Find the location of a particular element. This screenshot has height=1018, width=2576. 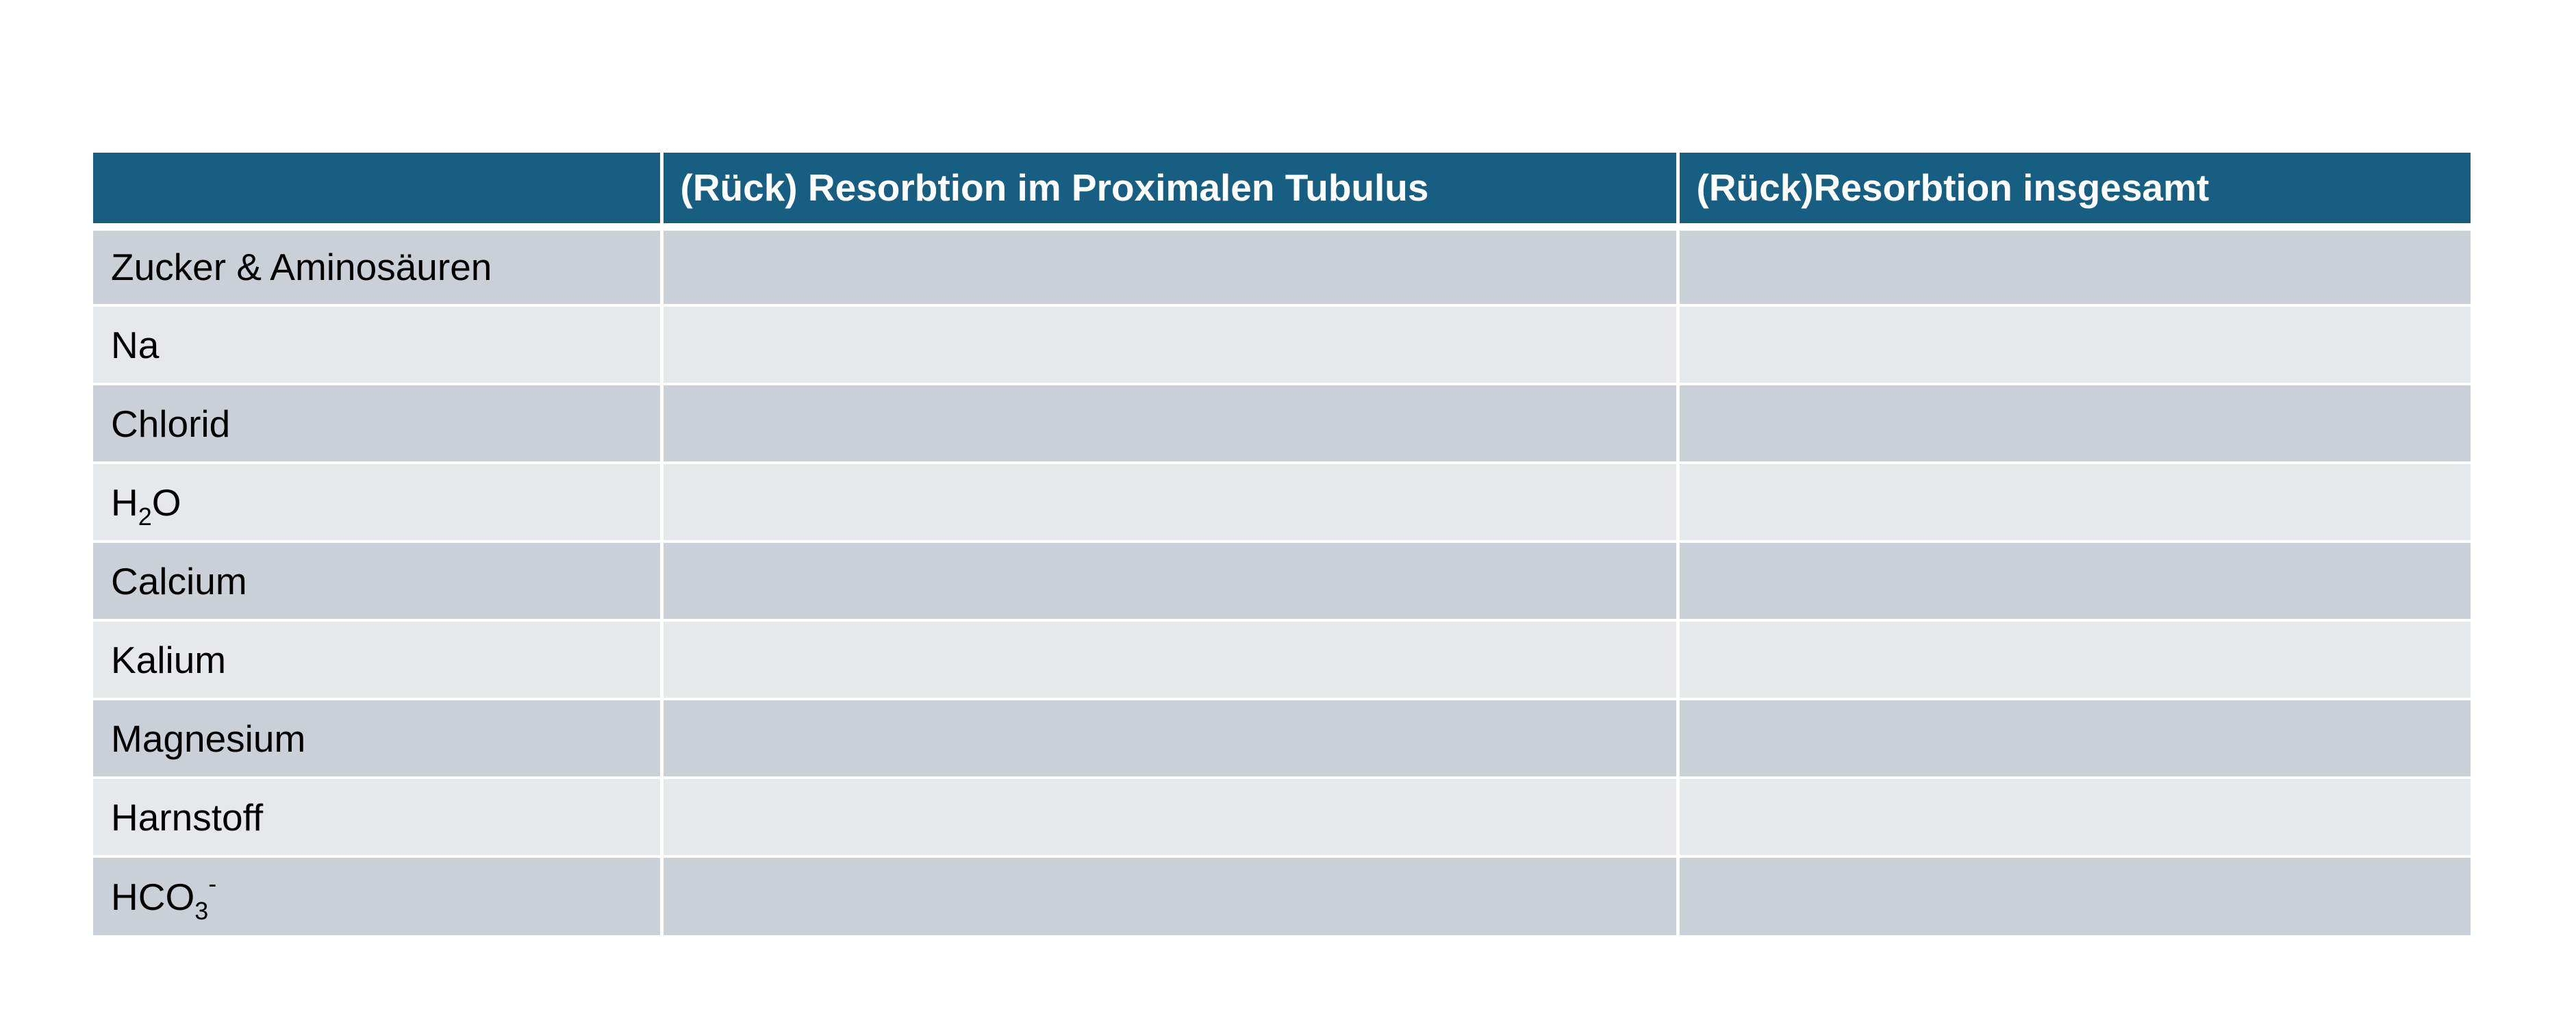

formula-superscript: - is located at coordinates (213, 883).